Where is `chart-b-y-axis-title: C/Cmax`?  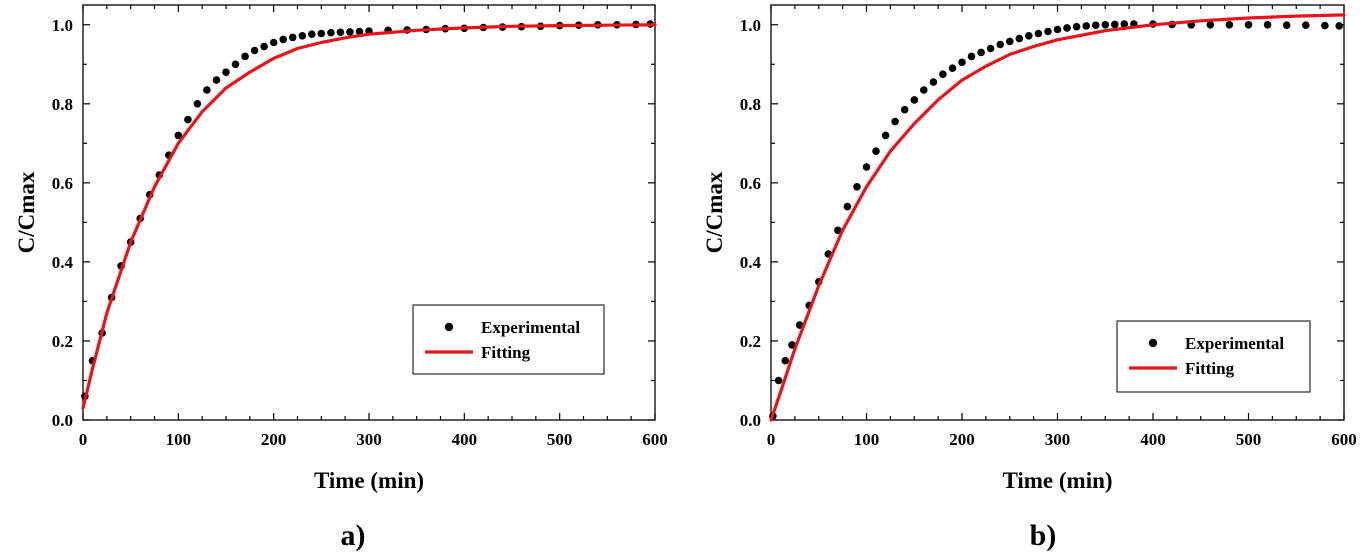 chart-b-y-axis-title: C/Cmax is located at coordinates (714, 212).